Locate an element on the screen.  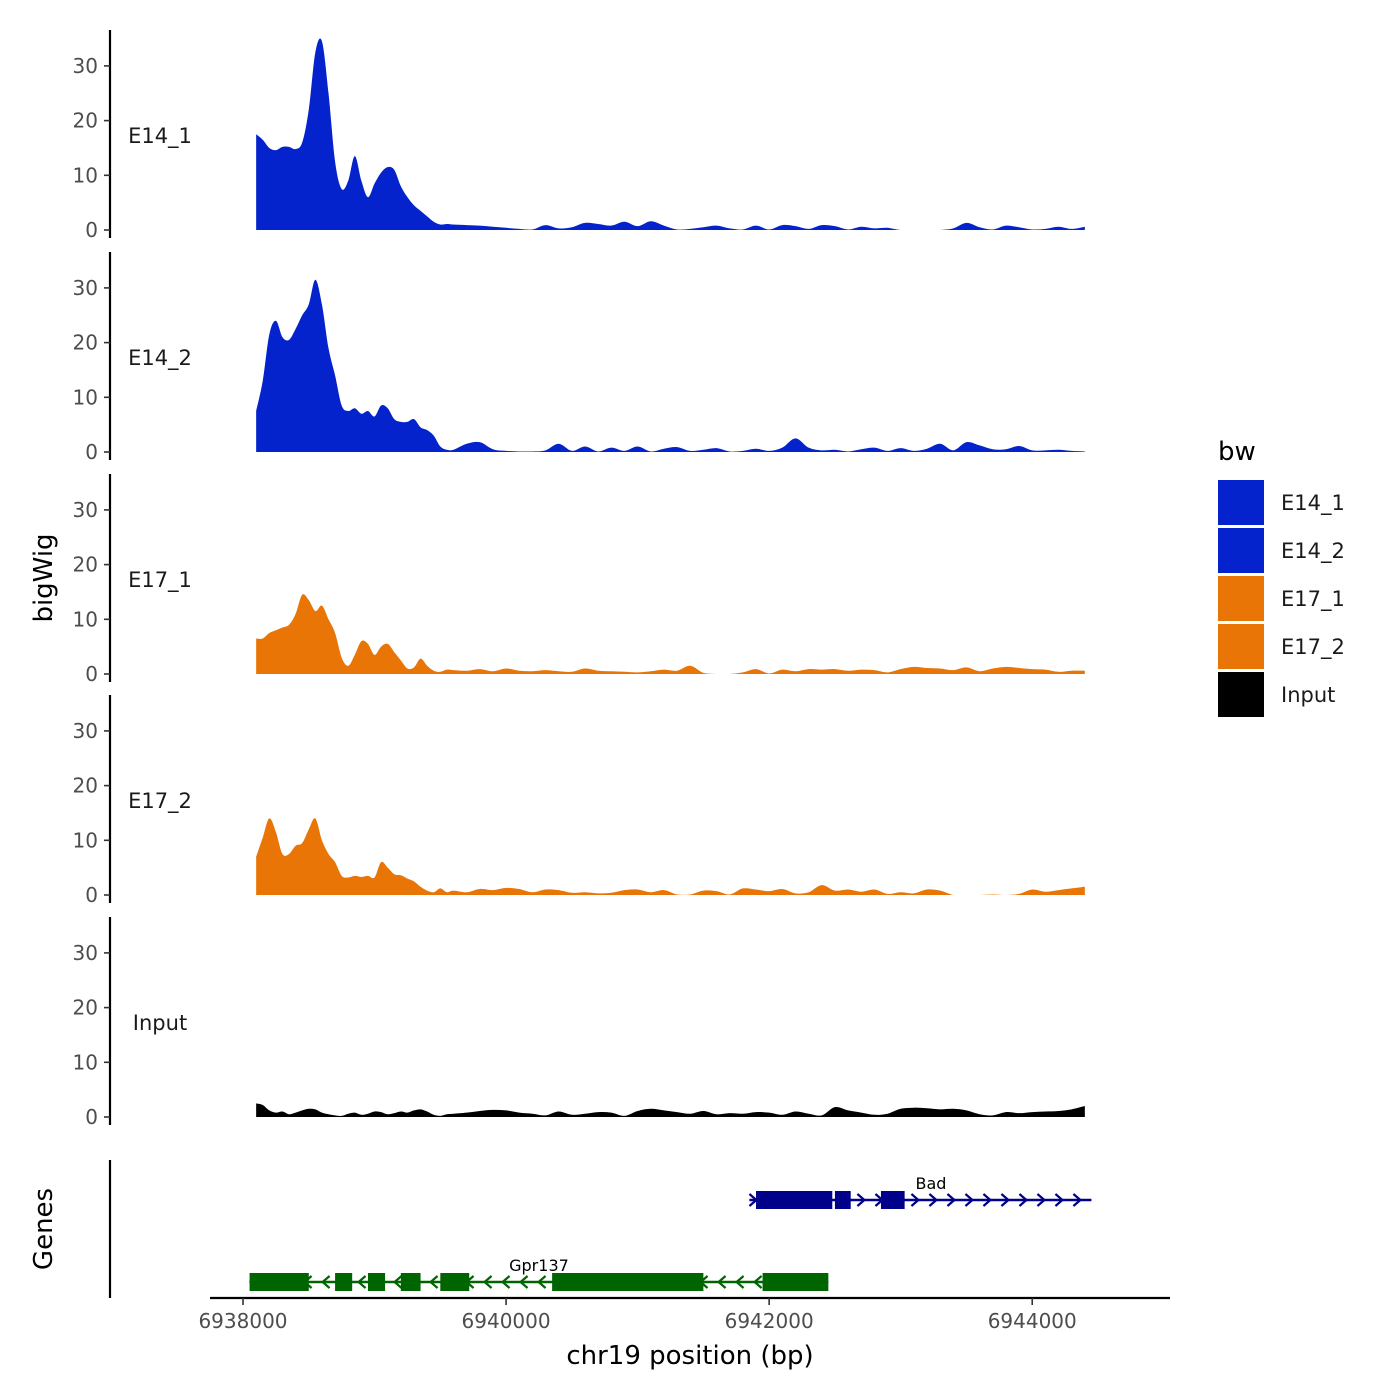
y-axis-title-group: bigWig is located at coordinates (44, 577).